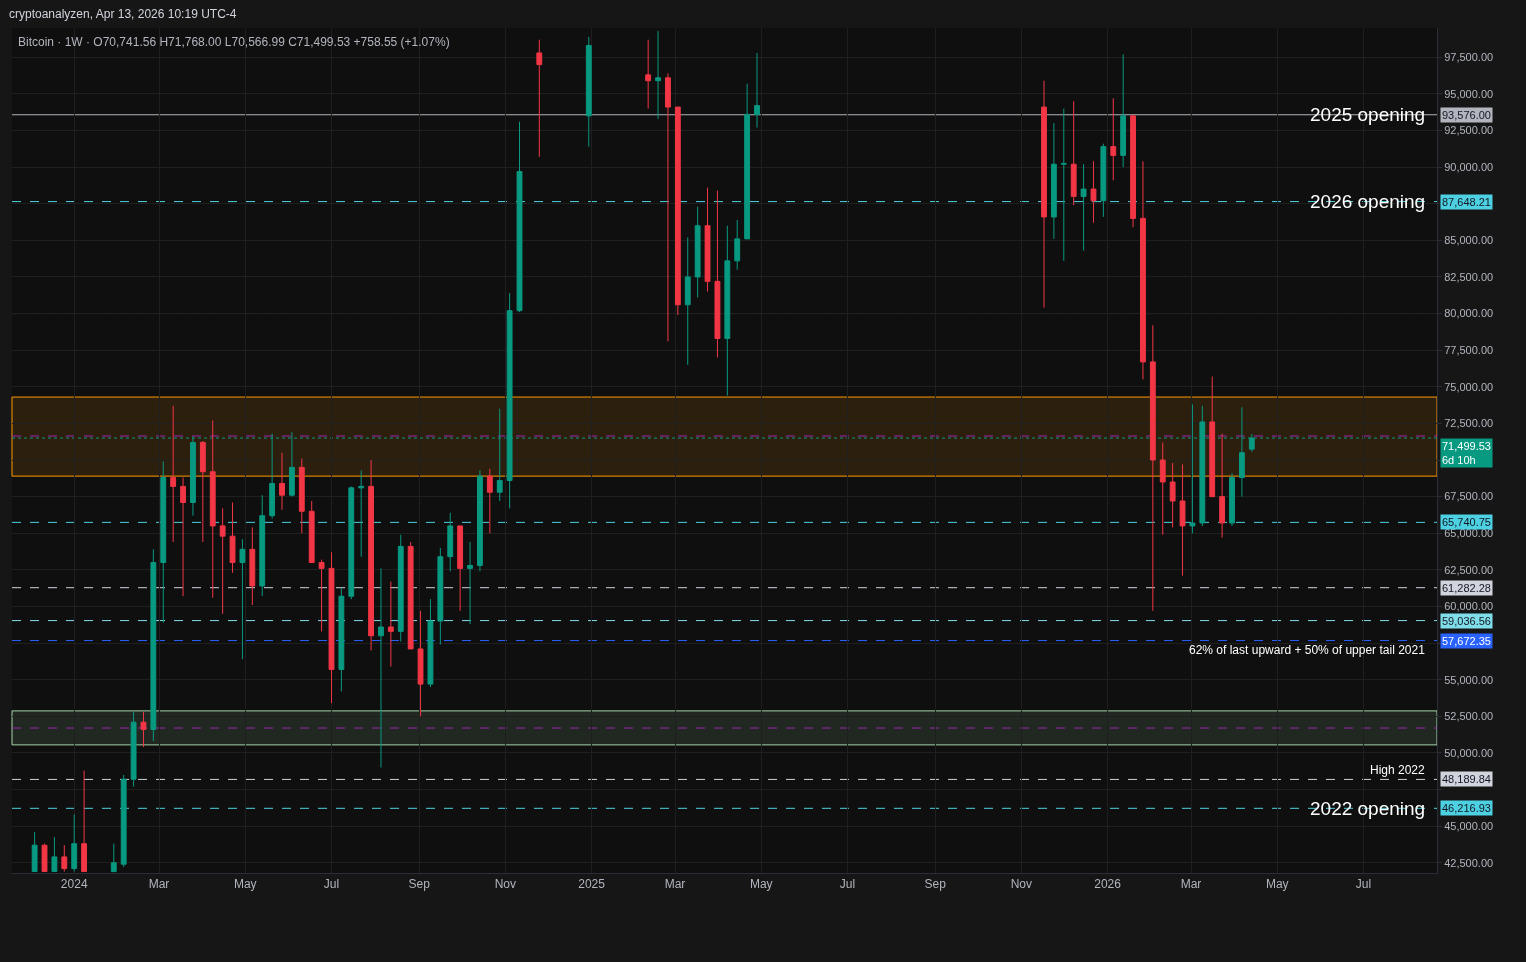 The width and height of the screenshot is (1526, 962). I want to click on y-tick-label: 95,000.00, so click(1469, 93).